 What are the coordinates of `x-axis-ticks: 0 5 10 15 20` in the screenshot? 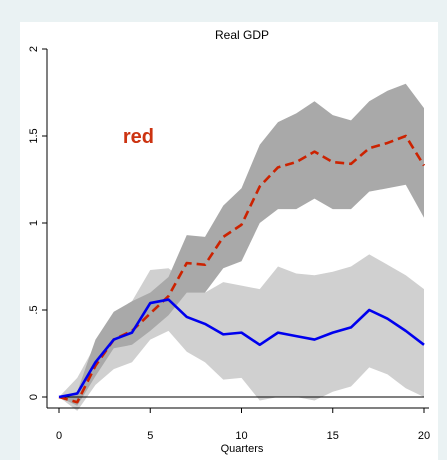 It's located at (243, 425).